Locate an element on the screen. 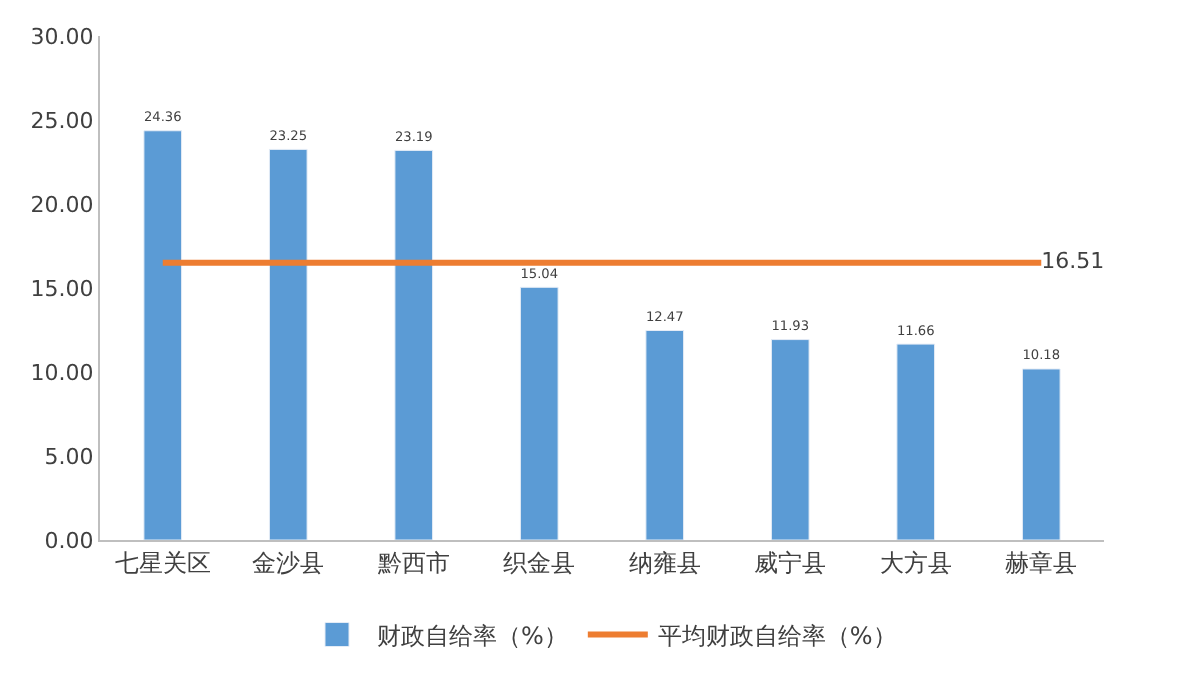 The width and height of the screenshot is (1194, 688). y-tick-label: 25.00 is located at coordinates (62, 120).